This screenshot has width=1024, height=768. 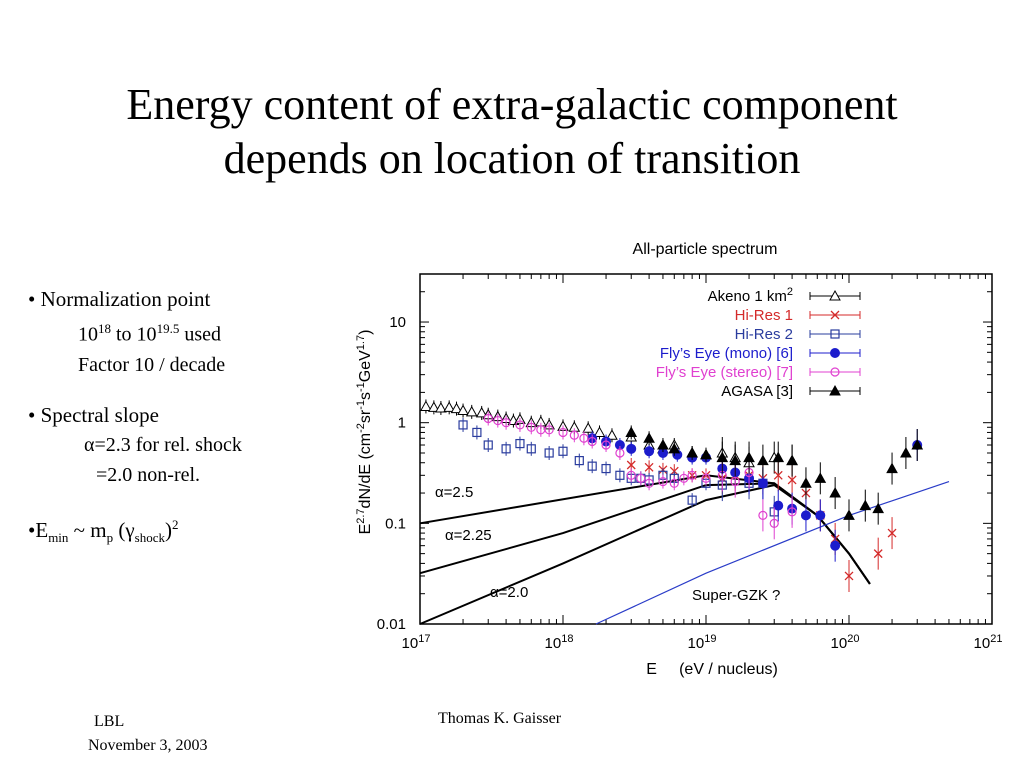 I want to click on x-tick-label: 1020, so click(x=845, y=642).